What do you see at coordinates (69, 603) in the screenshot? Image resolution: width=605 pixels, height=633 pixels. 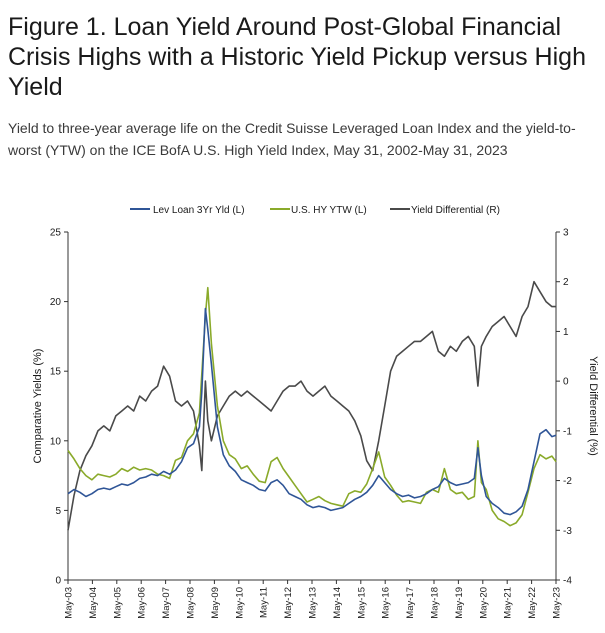 I see `x-tick-label: May-03` at bounding box center [69, 603].